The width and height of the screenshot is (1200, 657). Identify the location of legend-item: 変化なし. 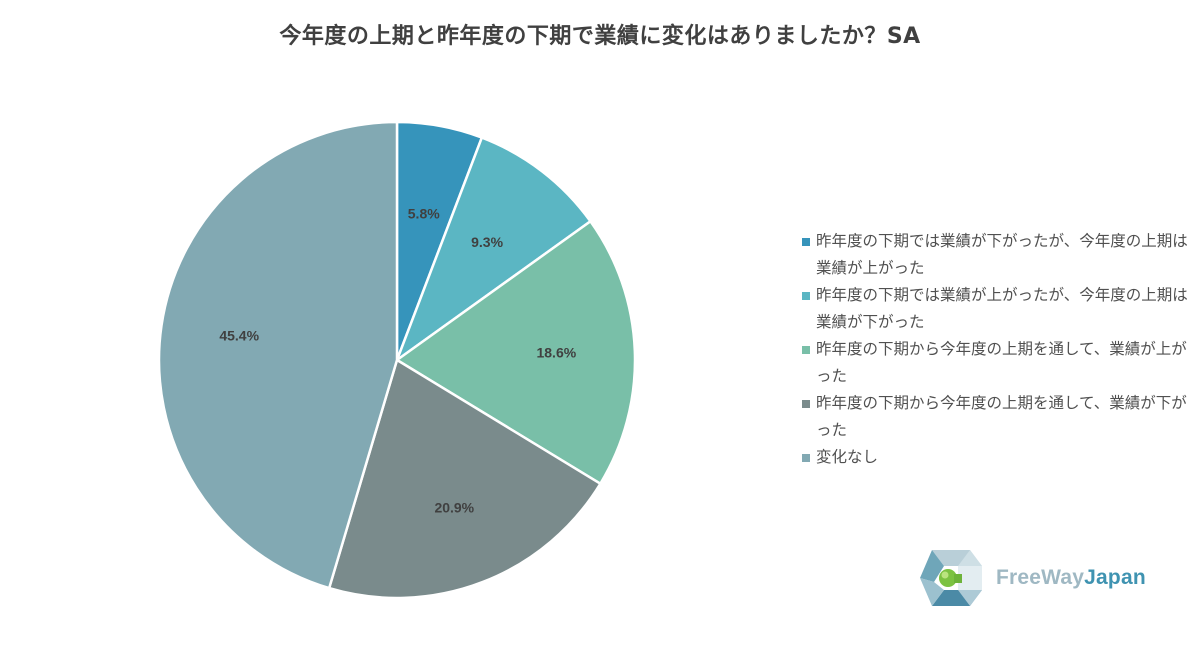
(995, 457).